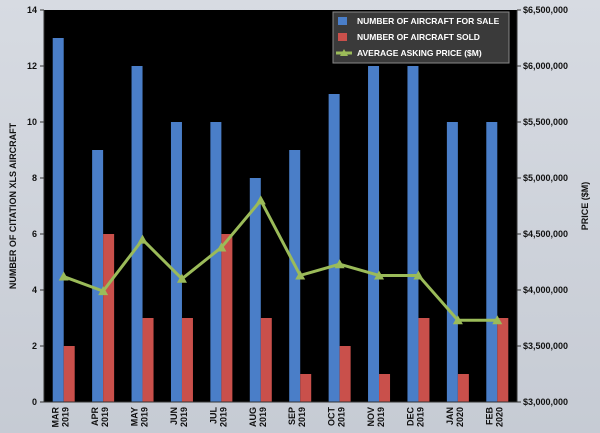 This screenshot has width=600, height=433. Describe the element at coordinates (545, 178) in the screenshot. I see `y2-tick-label: $5,000,000` at that location.